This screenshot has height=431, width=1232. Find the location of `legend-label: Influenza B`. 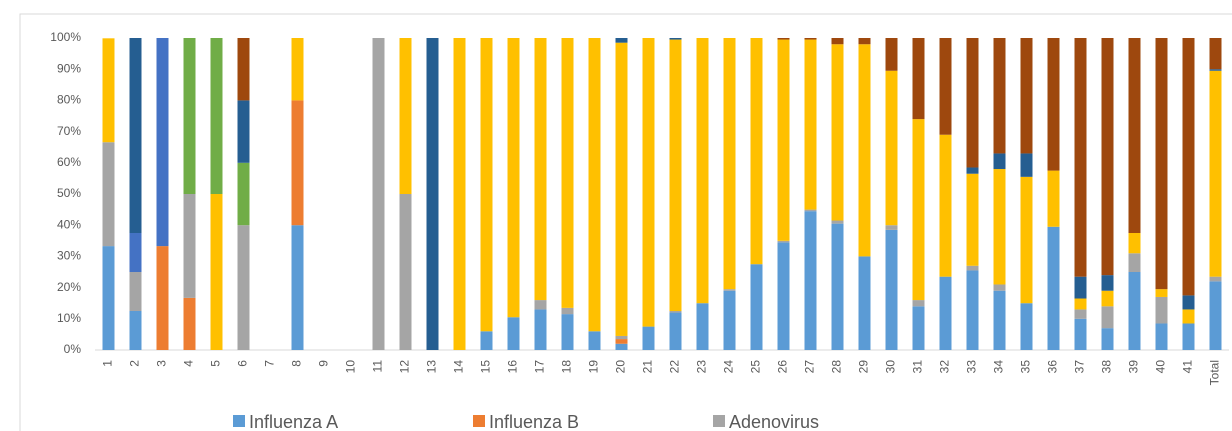

legend-label: Influenza B is located at coordinates (534, 421).